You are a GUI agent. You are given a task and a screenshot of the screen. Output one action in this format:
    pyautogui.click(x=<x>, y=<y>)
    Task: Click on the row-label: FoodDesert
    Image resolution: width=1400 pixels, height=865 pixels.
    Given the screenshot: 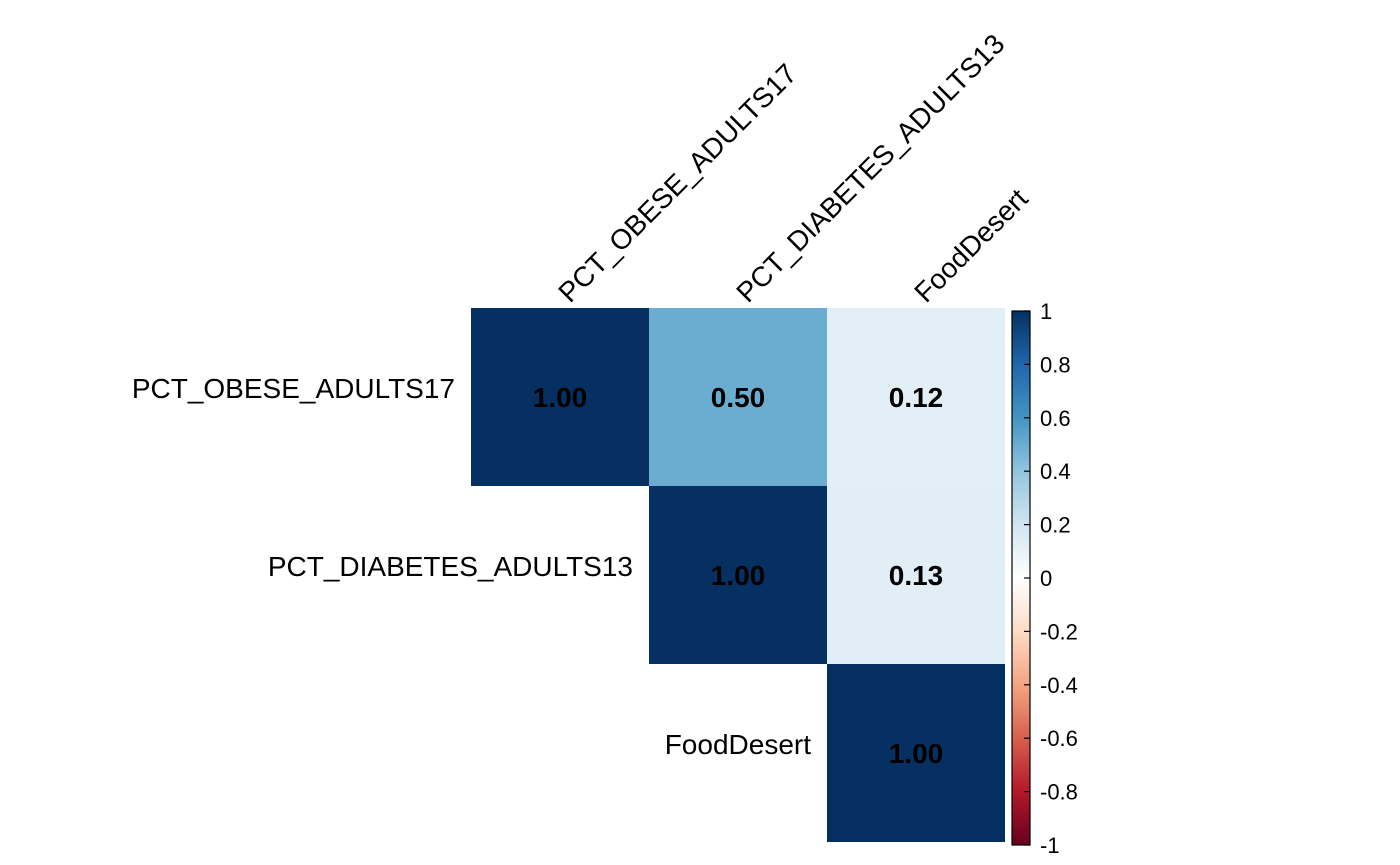 What is the action you would take?
    pyautogui.click(x=738, y=744)
    